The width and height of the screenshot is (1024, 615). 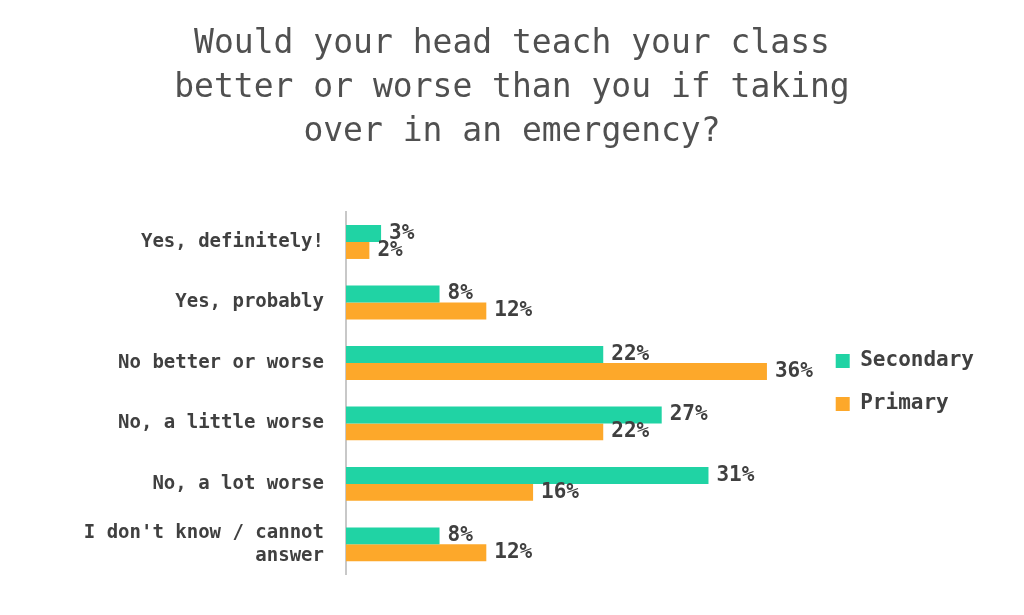 I want to click on y-tick-label: I don't know / cannot answer, so click(x=203, y=542).